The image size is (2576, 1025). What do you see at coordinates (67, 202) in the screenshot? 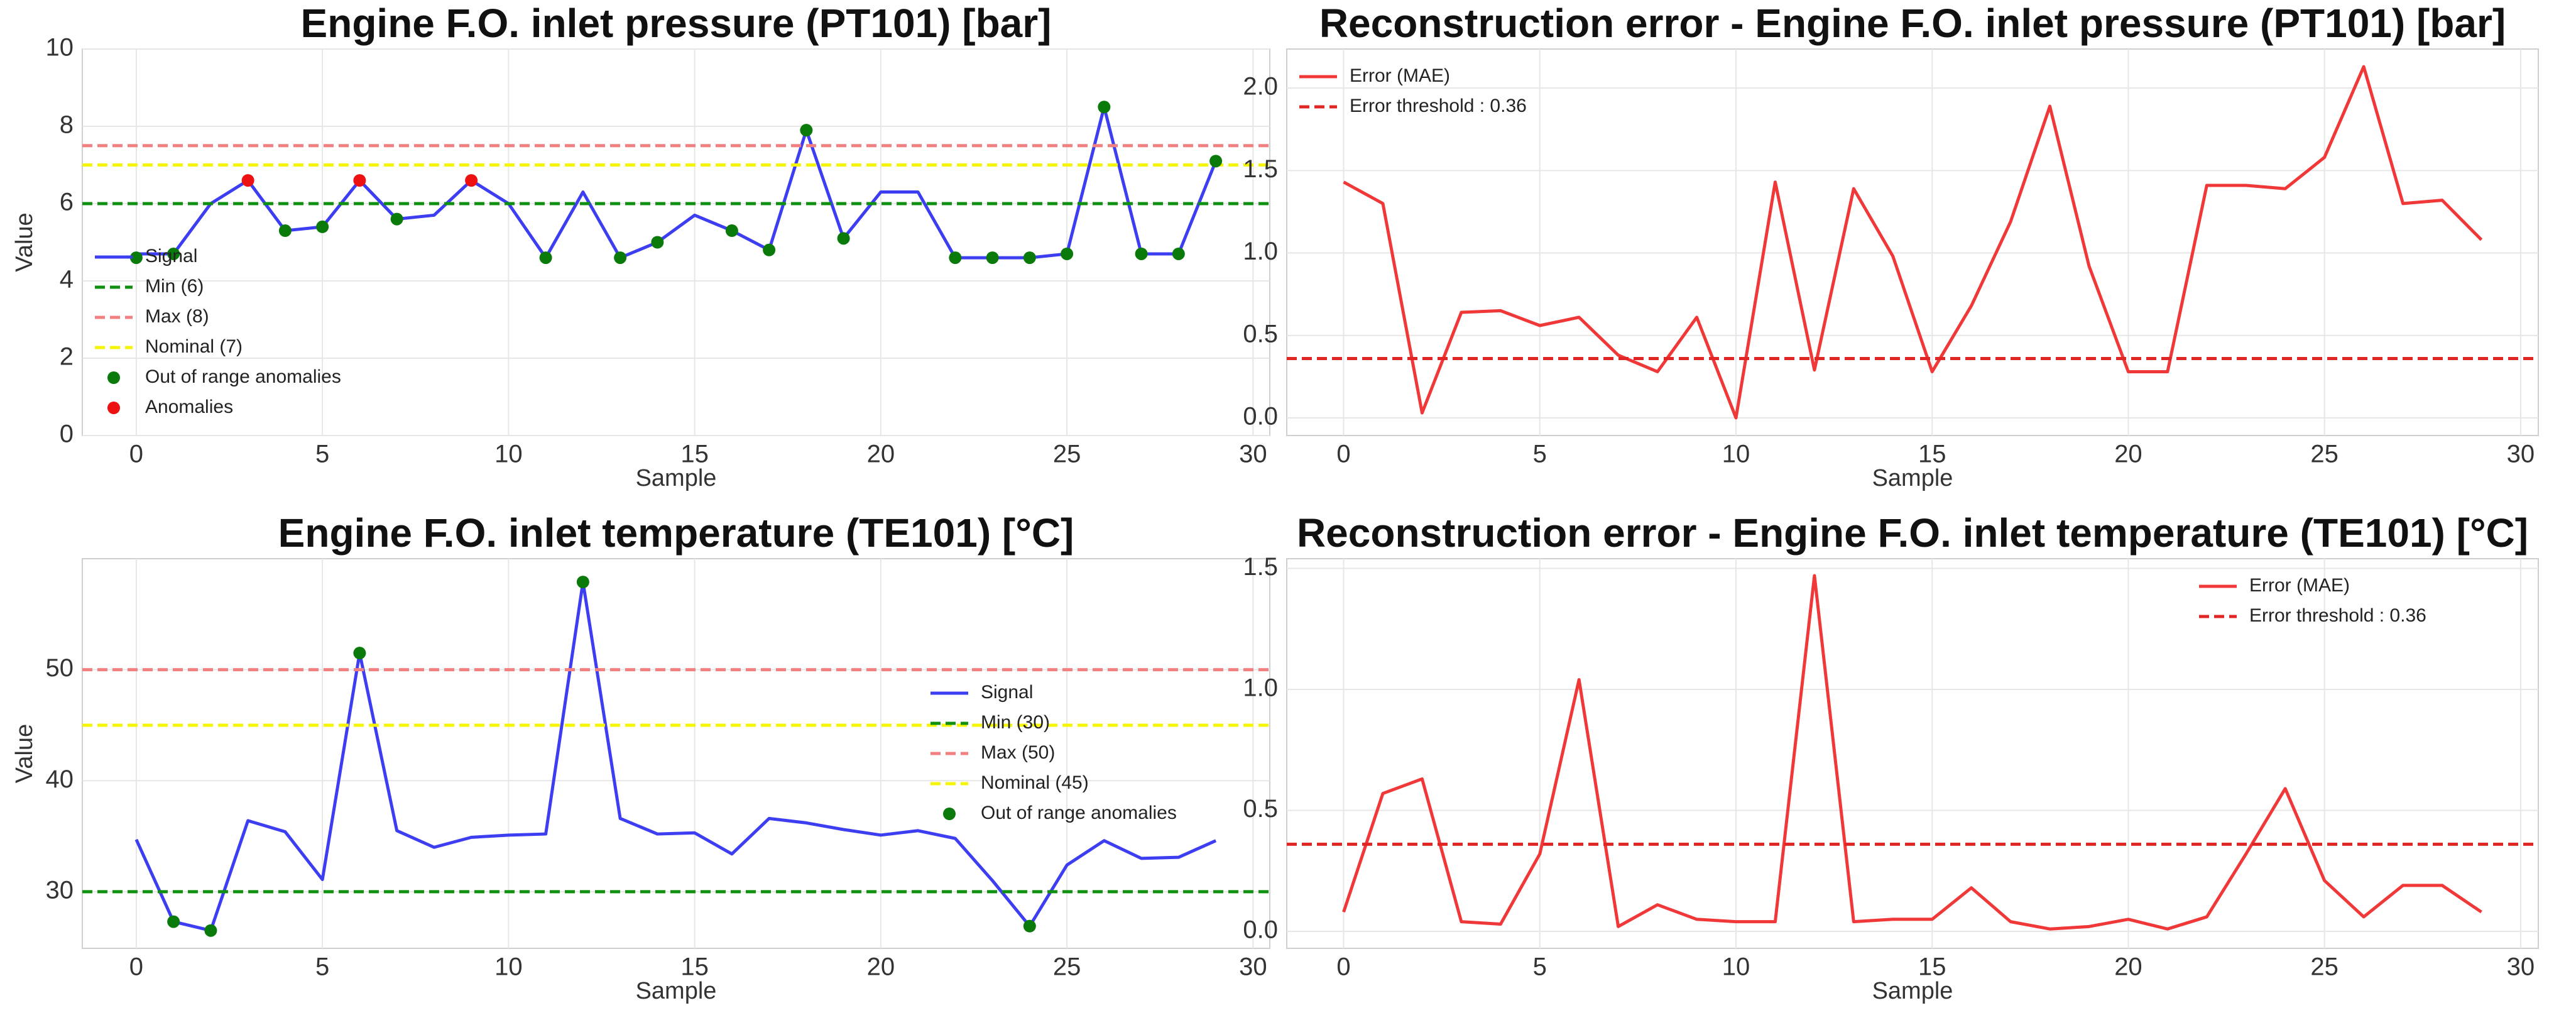
I see `y-tick-label: 6` at bounding box center [67, 202].